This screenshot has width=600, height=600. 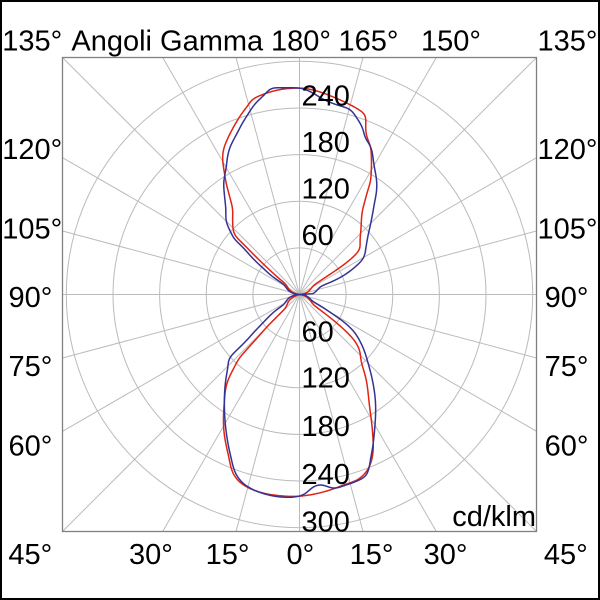 I want to click on svg-text: 150°, so click(x=451, y=41).